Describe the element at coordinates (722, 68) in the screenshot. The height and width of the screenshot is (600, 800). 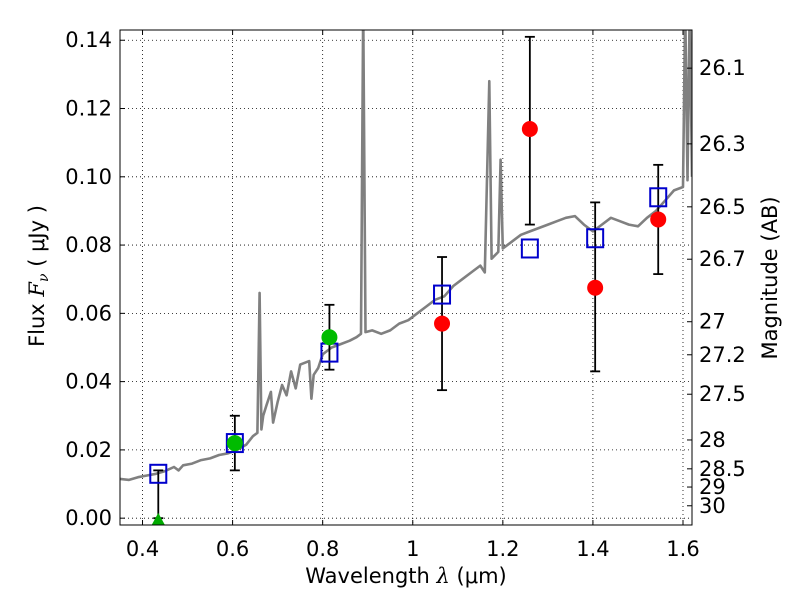
I see `y2-tick-label: 26.1` at that location.